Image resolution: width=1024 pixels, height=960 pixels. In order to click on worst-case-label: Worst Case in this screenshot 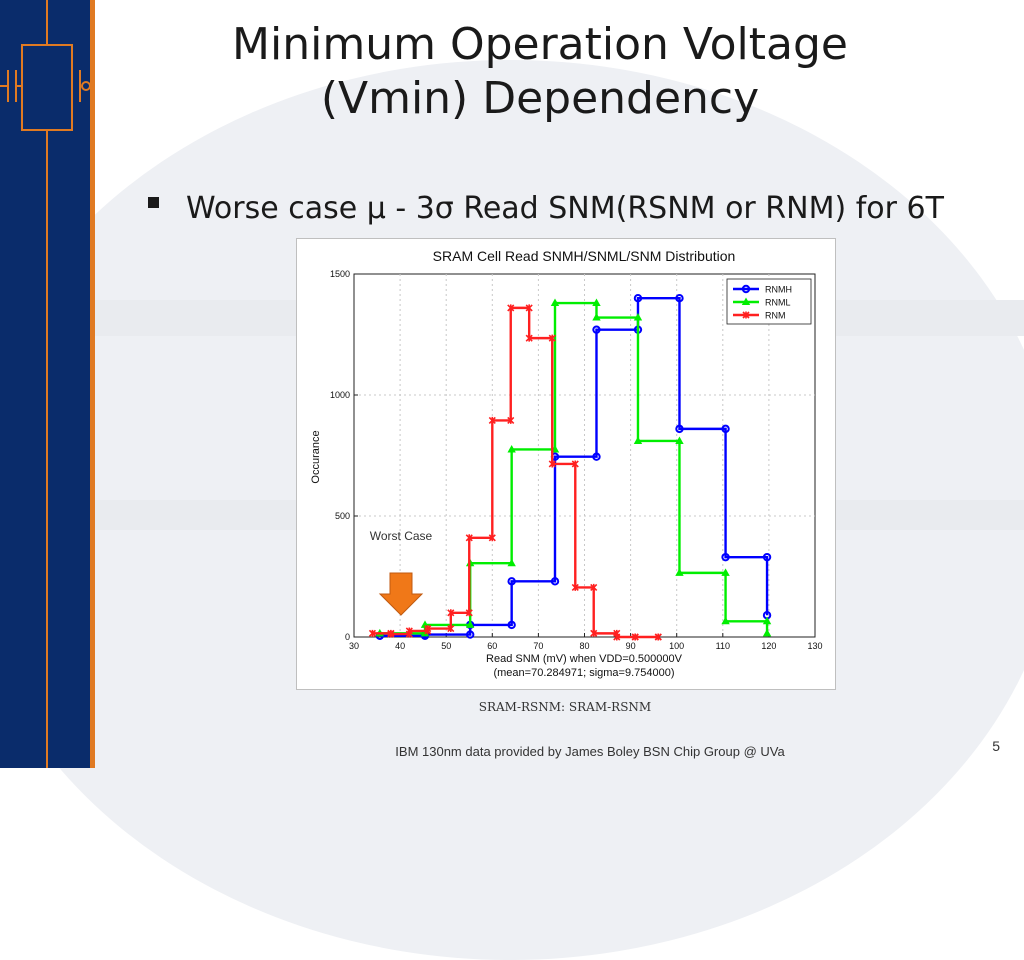, I will do `click(401, 536)`.